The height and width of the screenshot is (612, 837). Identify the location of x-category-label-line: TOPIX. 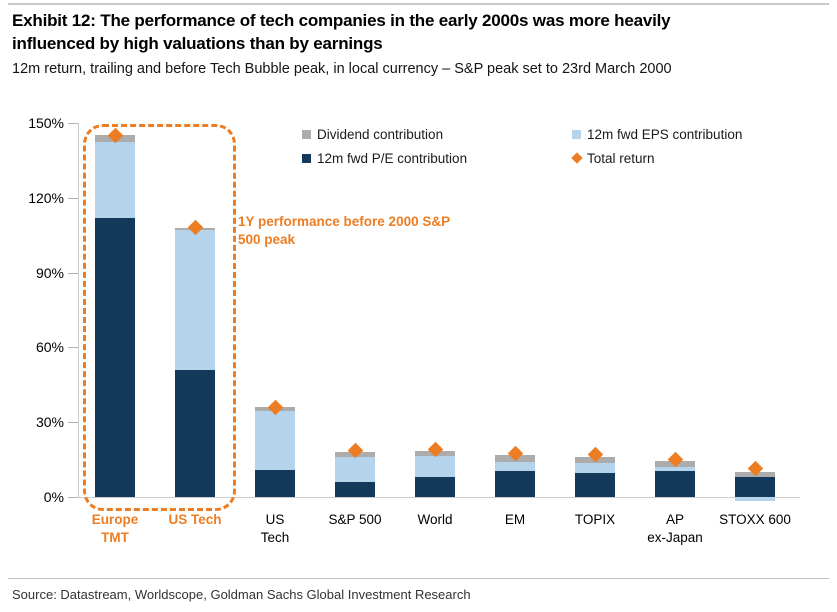
(595, 519).